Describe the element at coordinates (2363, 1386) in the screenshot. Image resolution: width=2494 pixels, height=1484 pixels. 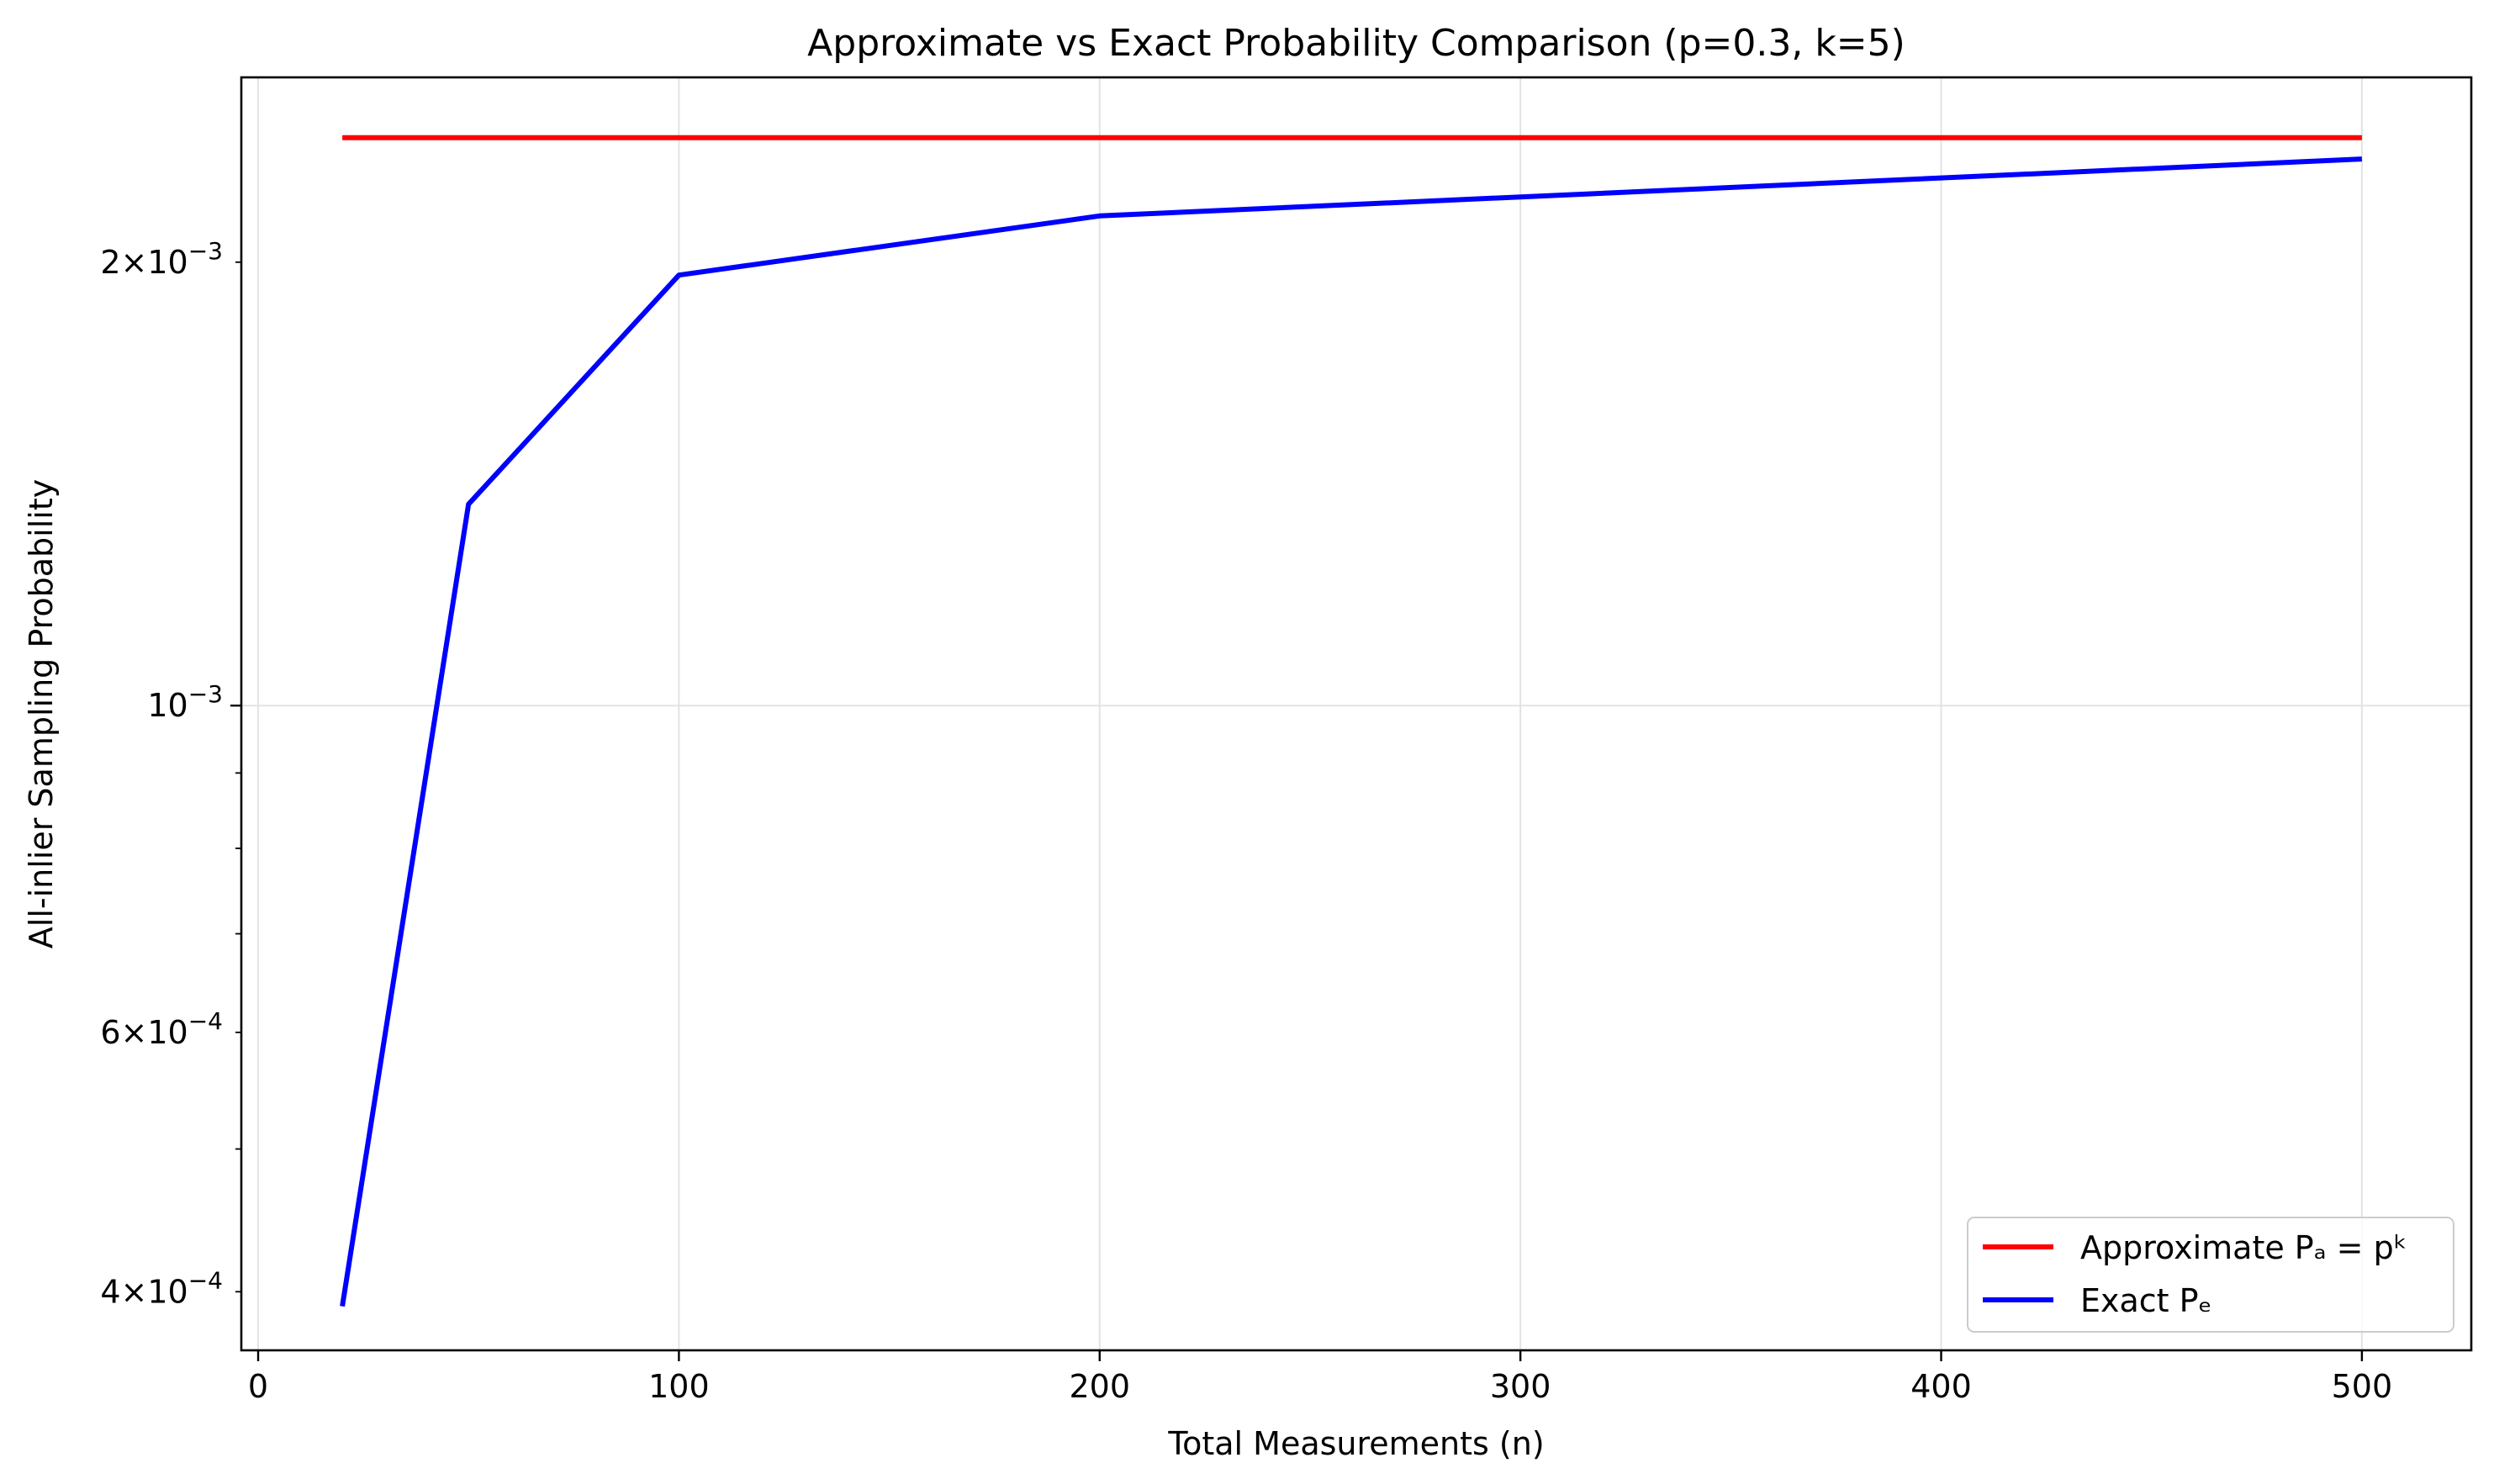
I see `x-tick-label: 500` at that location.